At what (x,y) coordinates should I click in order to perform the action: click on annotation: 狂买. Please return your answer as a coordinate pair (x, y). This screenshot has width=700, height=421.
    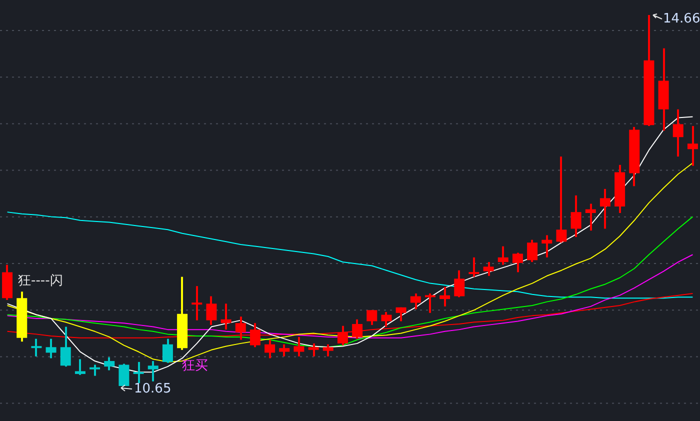
    Looking at the image, I should click on (195, 366).